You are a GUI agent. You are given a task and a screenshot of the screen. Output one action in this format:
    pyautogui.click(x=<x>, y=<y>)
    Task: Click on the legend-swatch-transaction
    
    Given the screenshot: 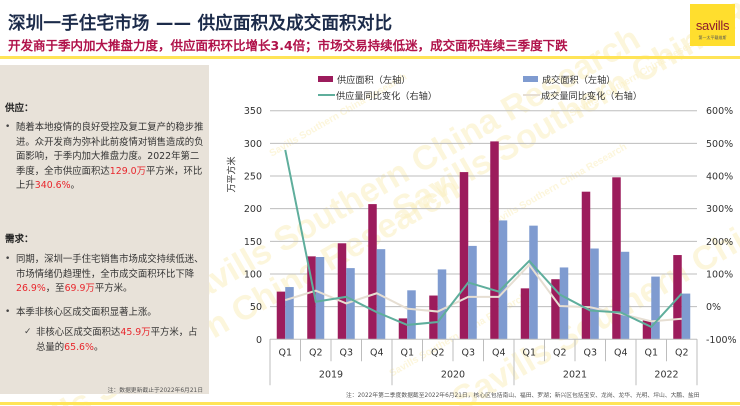 What is the action you would take?
    pyautogui.click(x=530, y=79)
    